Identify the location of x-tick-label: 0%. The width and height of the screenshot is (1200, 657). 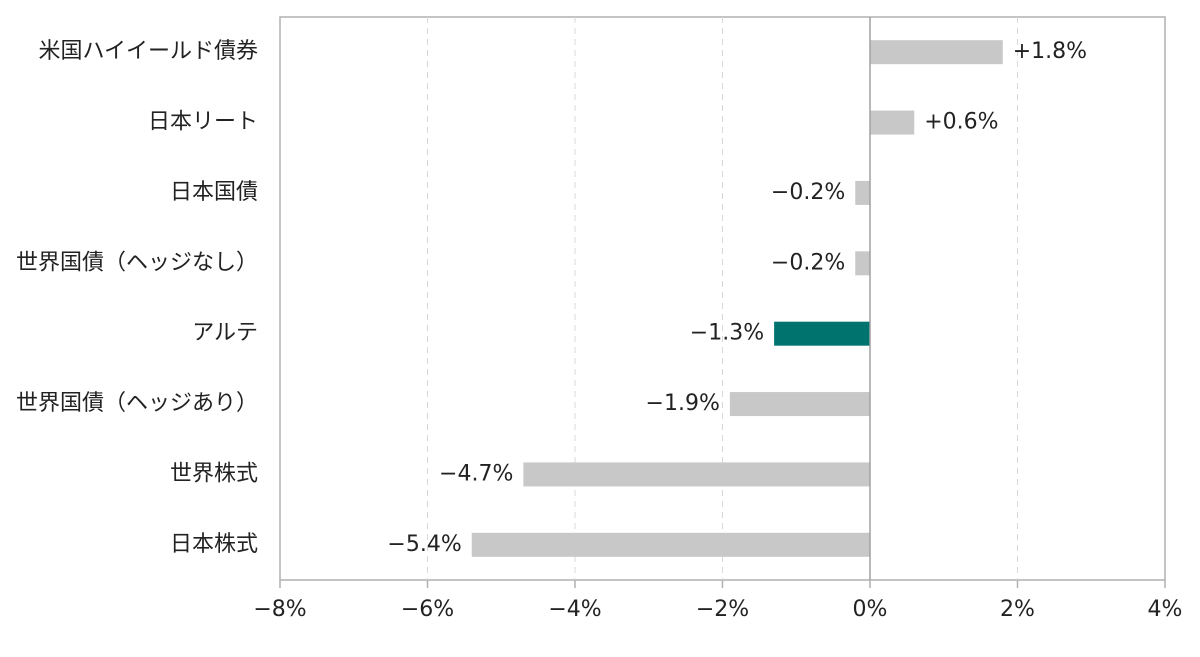
(870, 609).